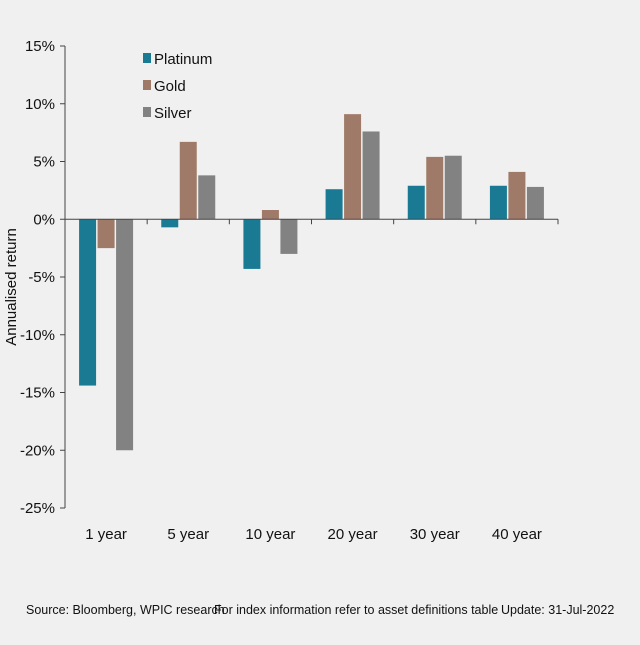 This screenshot has width=640, height=645. What do you see at coordinates (170, 86) in the screenshot?
I see `legend-label: Gold` at bounding box center [170, 86].